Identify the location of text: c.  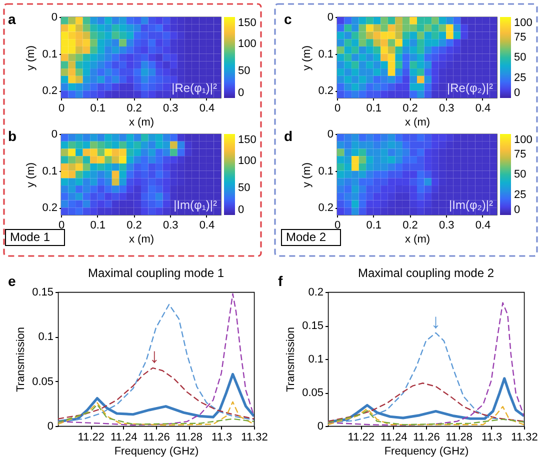
(288, 19).